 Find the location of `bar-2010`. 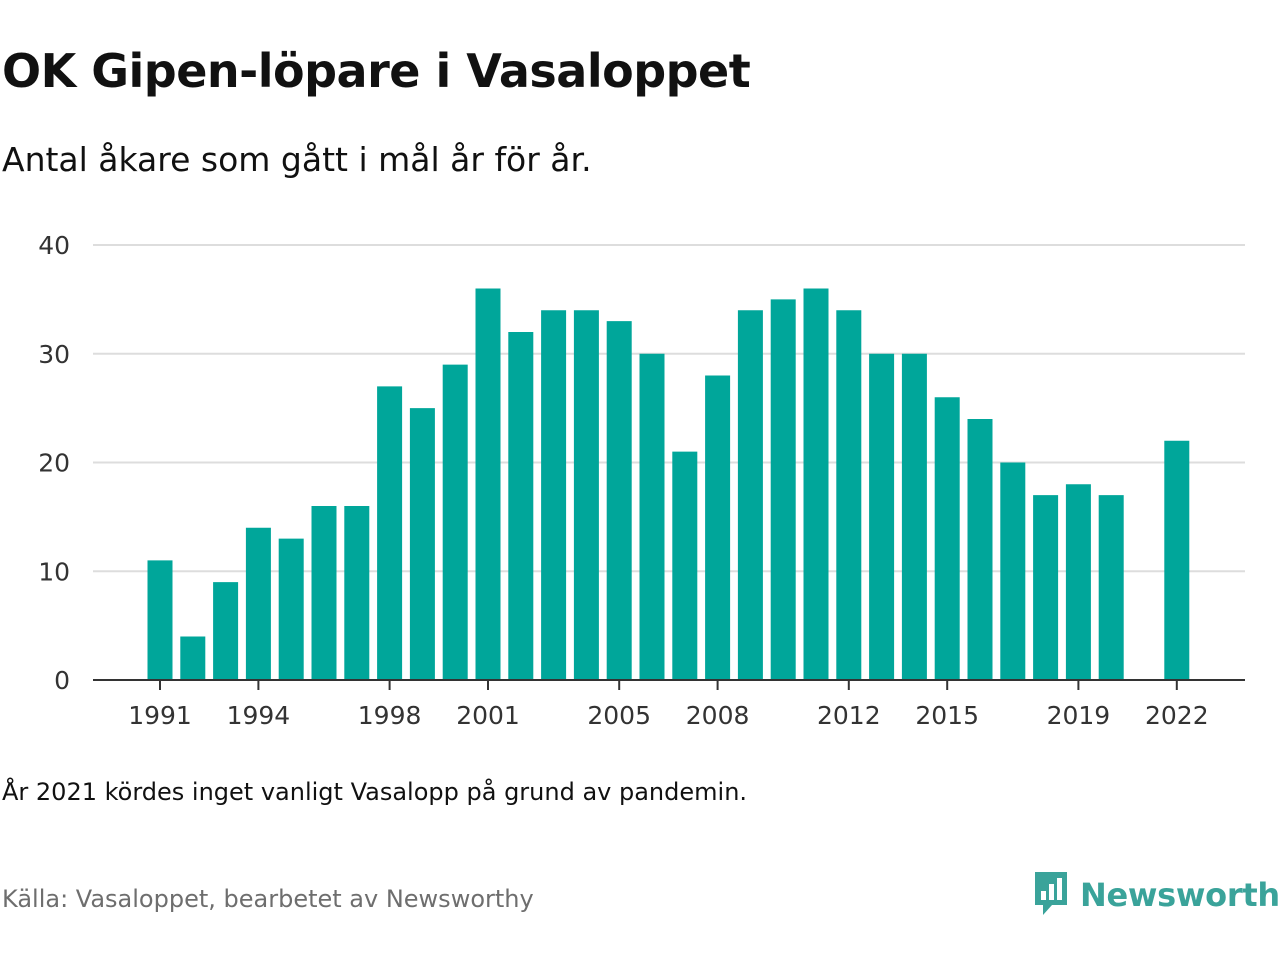

bar-2010 is located at coordinates (783, 489).